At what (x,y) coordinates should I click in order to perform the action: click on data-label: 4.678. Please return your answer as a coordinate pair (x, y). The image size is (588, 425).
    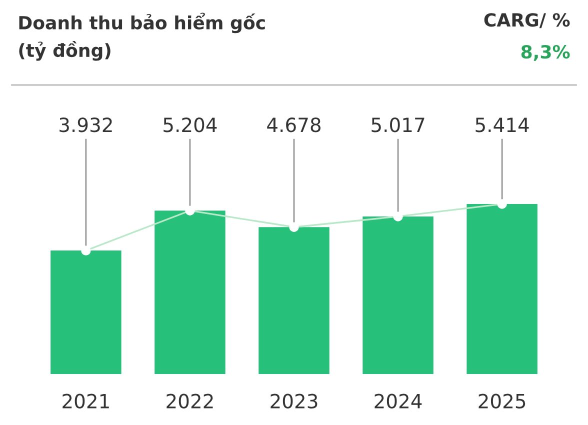
    Looking at the image, I should click on (293, 125).